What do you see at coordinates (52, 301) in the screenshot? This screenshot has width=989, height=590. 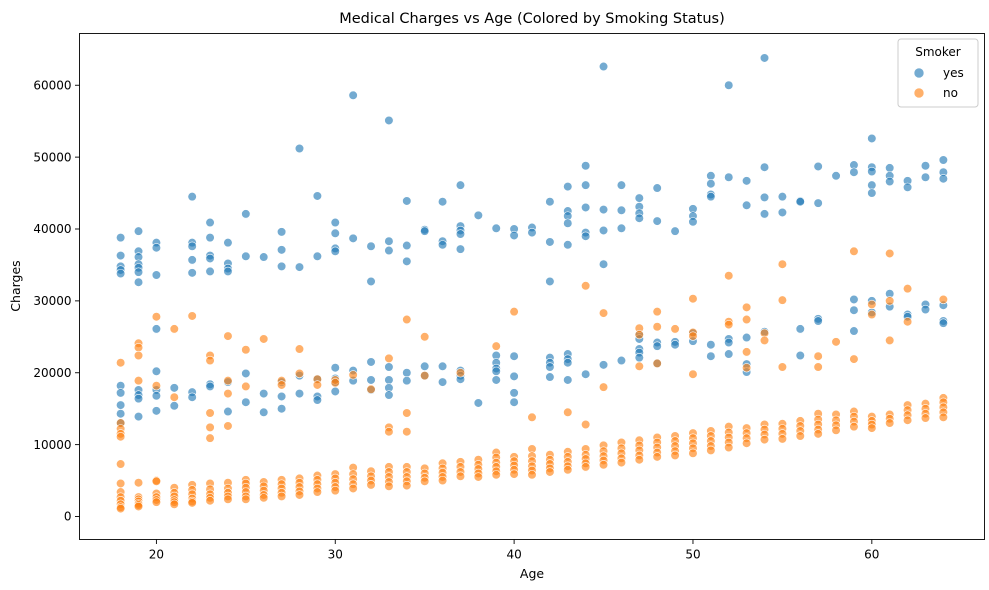 I see `y-tick-label: 30000` at bounding box center [52, 301].